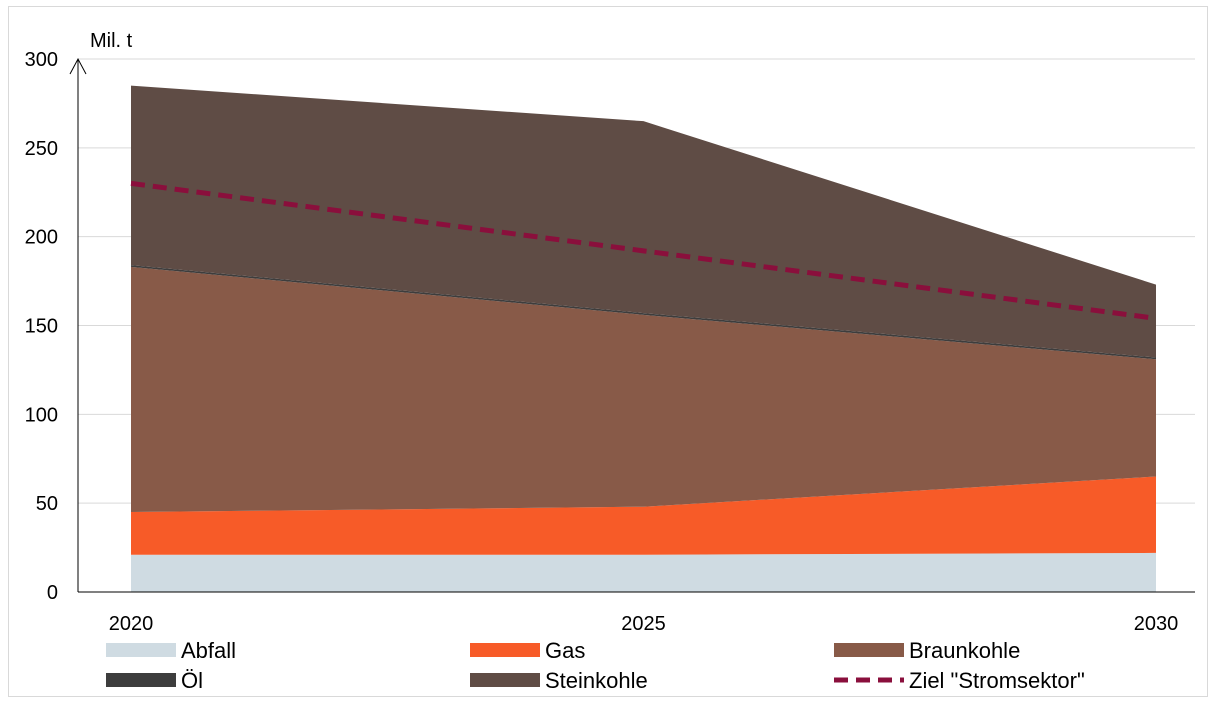 This screenshot has height=702, width=1215. I want to click on y-tick-label: 300, so click(41, 60).